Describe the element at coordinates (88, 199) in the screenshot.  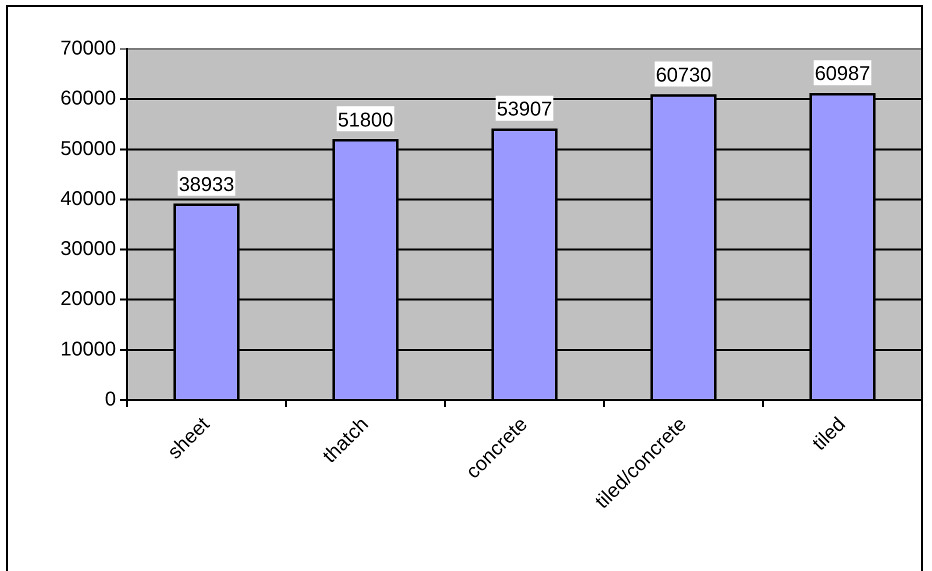
I see `y-tick-label: 40000` at that location.